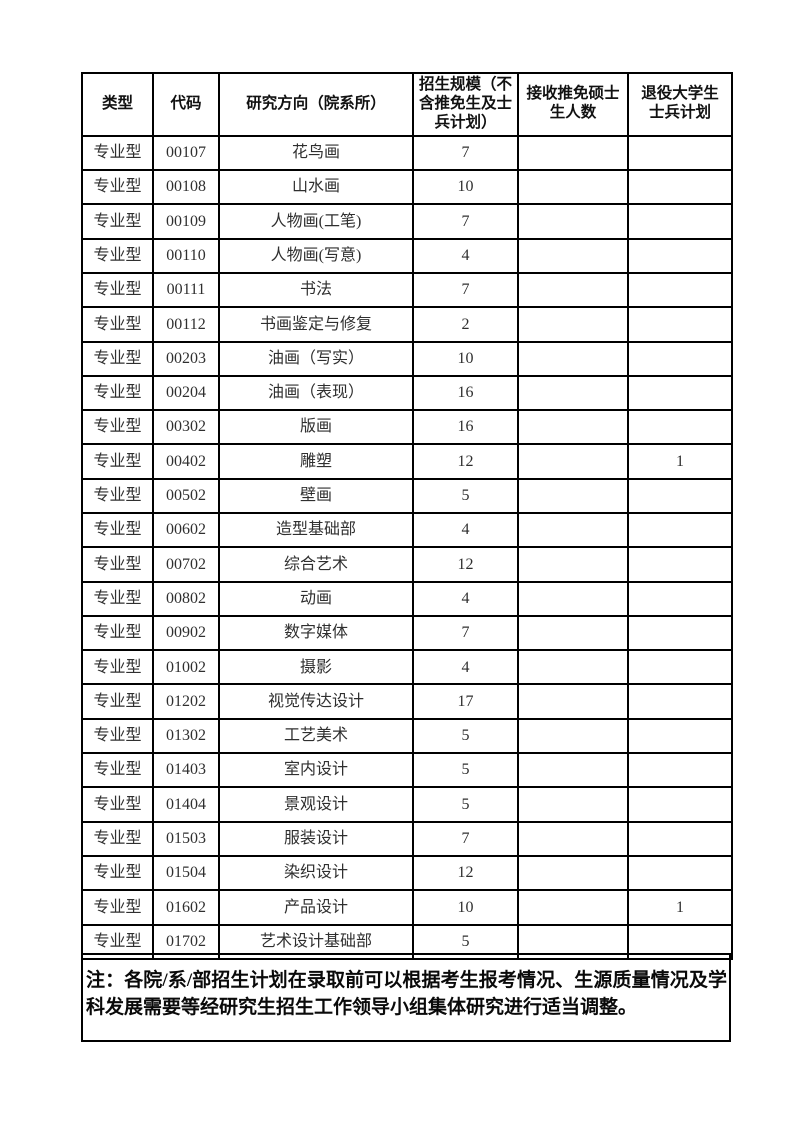 The image size is (793, 1122). Describe the element at coordinates (316, 873) in the screenshot. I see `cell-direction: 染织设计` at that location.